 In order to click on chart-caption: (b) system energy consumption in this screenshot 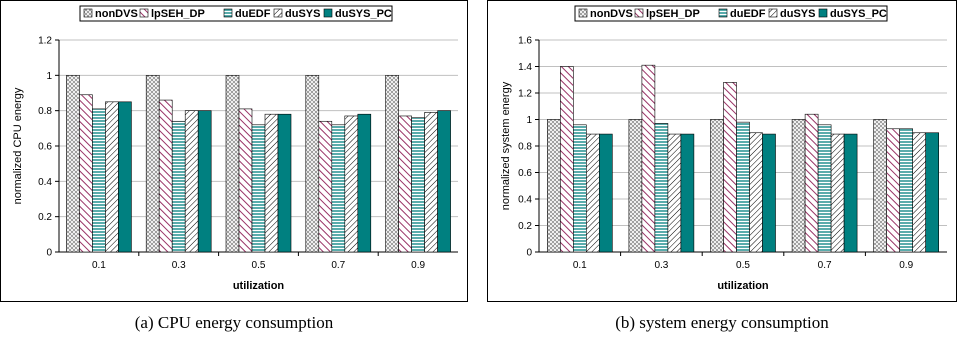, I will do `click(722, 322)`.